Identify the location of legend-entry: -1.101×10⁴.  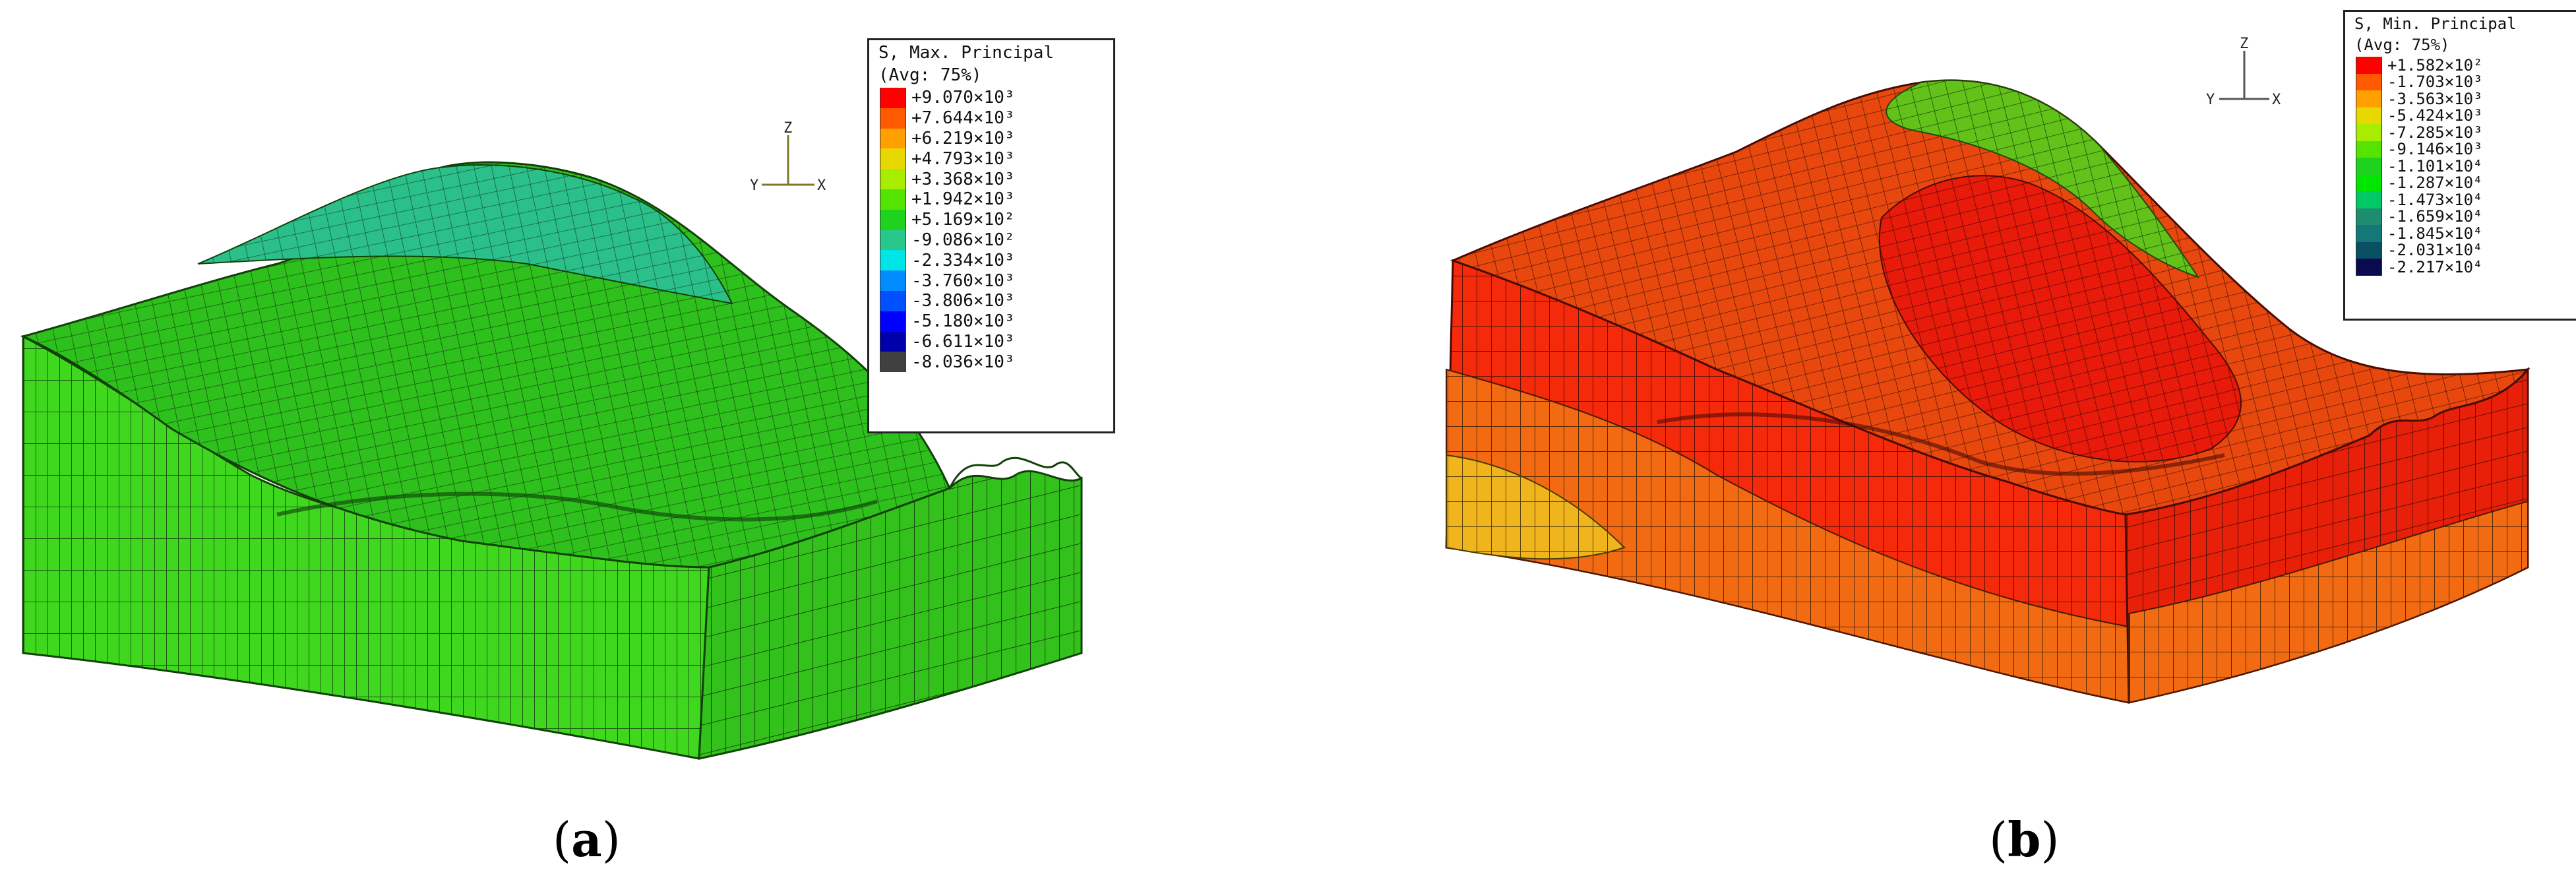
(2466, 166).